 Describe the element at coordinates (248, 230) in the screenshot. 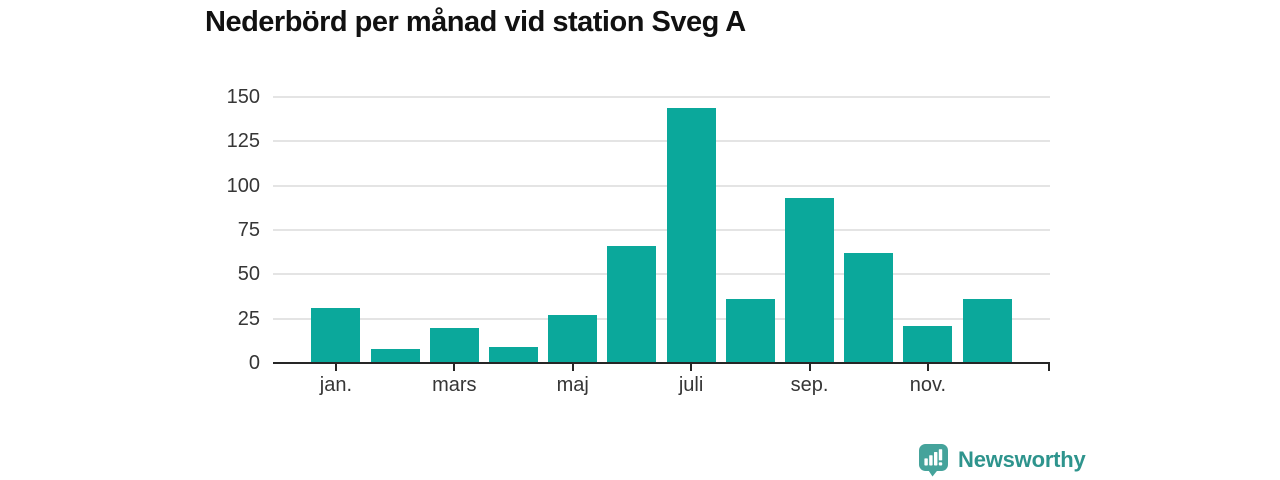

I see `y-tick-label: 75` at that location.